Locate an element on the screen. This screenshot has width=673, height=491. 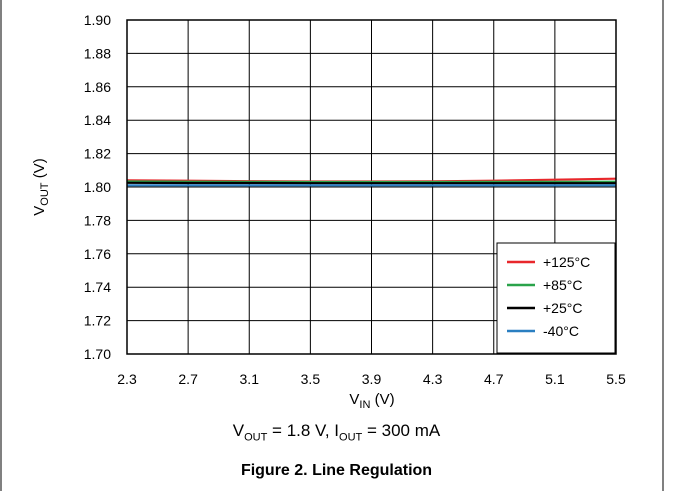
caption-vout-symbol: V is located at coordinates (238, 430).